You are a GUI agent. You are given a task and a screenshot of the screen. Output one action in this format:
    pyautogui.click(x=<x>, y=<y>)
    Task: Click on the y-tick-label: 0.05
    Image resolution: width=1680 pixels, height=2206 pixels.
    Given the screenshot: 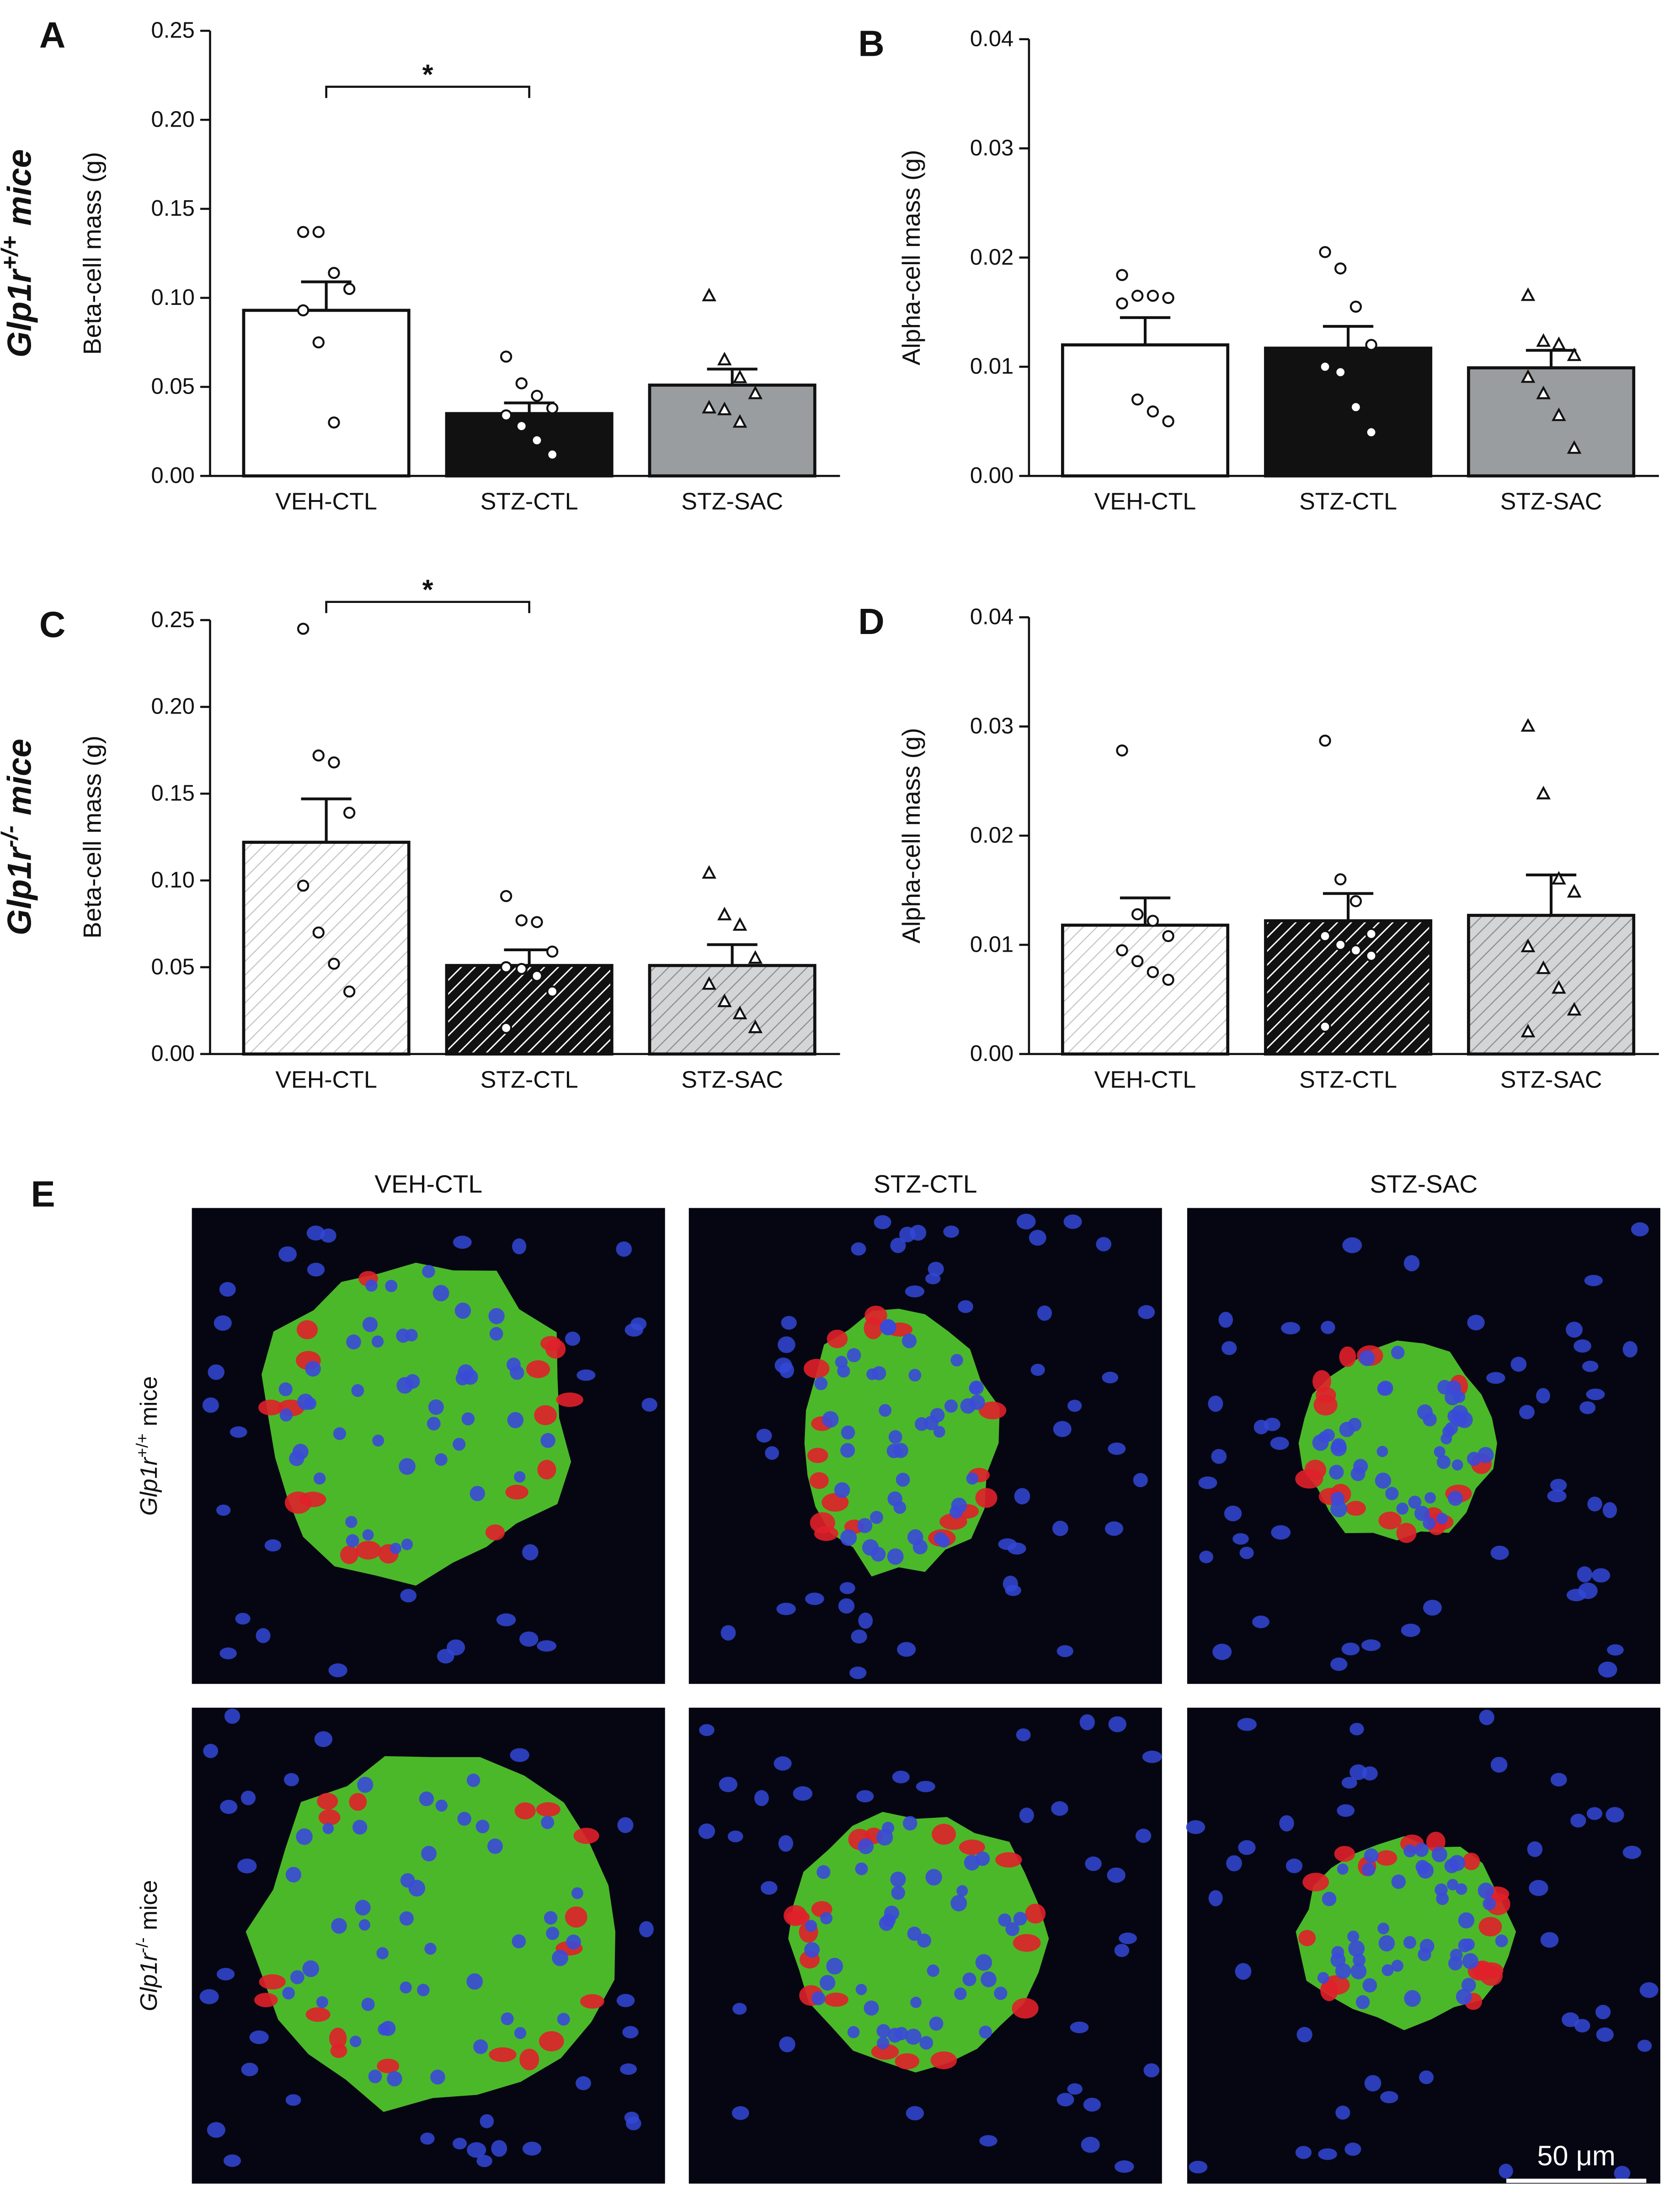 What is the action you would take?
    pyautogui.click(x=172, y=966)
    